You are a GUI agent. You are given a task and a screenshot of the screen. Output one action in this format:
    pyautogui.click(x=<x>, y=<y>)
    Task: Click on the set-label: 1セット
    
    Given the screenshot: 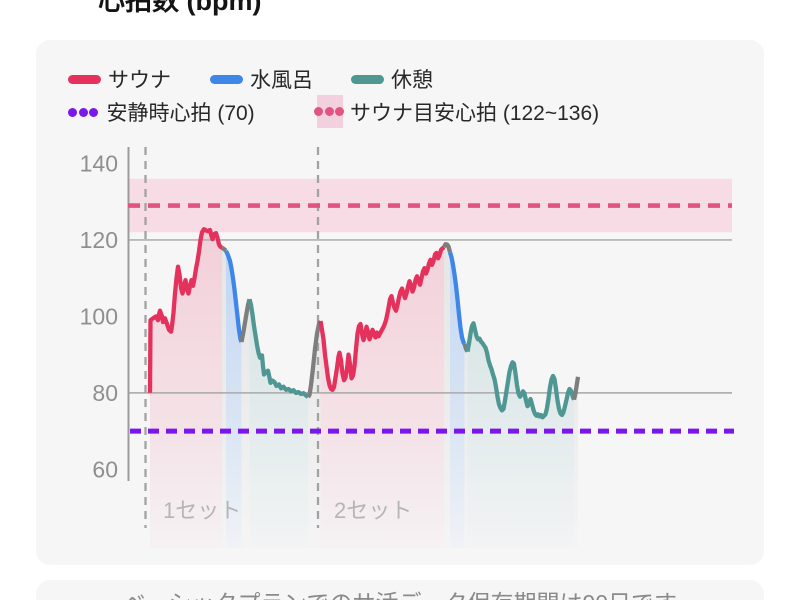 What is the action you would take?
    pyautogui.click(x=202, y=510)
    